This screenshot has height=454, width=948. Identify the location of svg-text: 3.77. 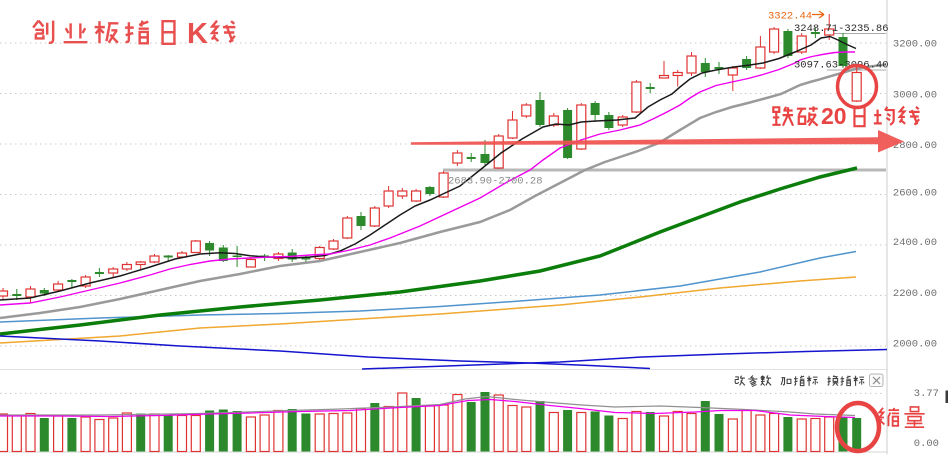
(926, 394).